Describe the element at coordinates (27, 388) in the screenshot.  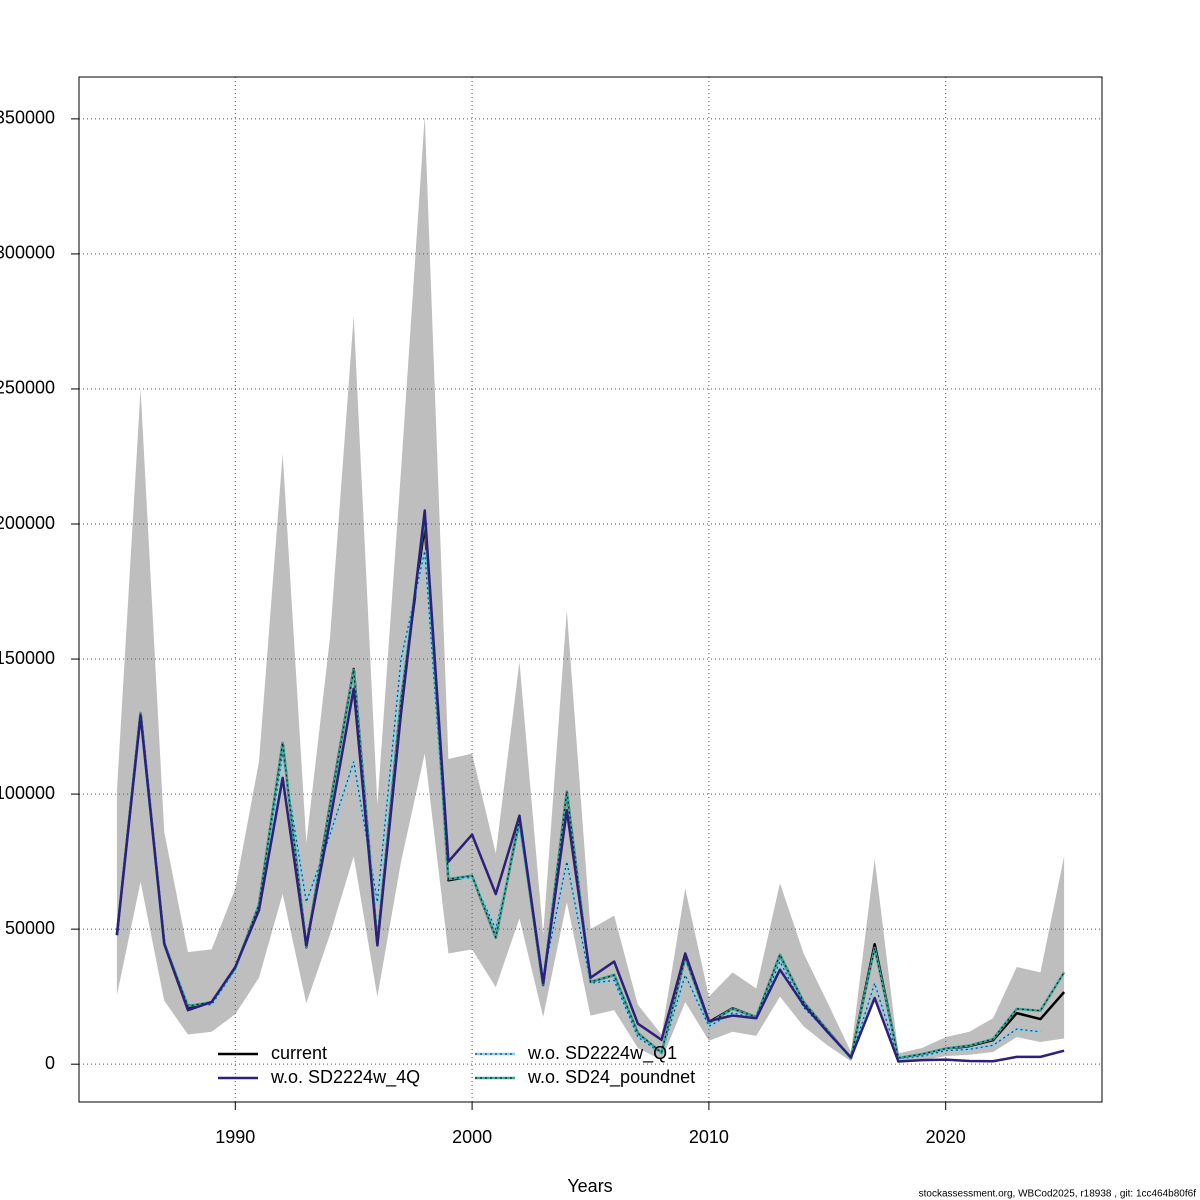
I see `y-tick-label: 250000` at that location.